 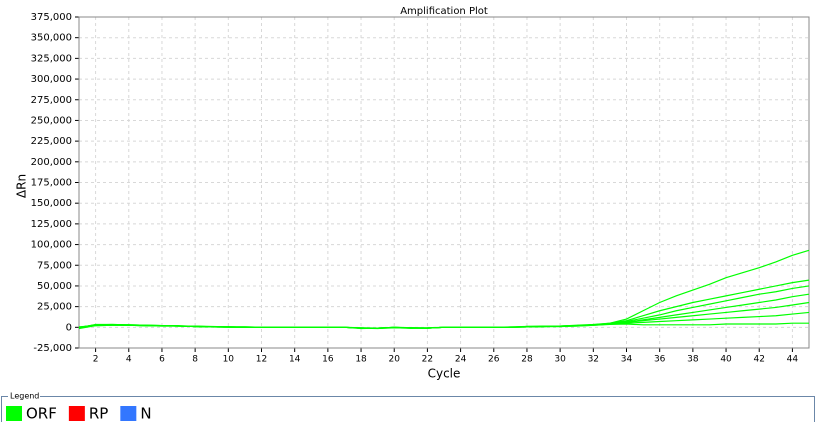 I want to click on x-tick-label: 42, so click(x=759, y=360).